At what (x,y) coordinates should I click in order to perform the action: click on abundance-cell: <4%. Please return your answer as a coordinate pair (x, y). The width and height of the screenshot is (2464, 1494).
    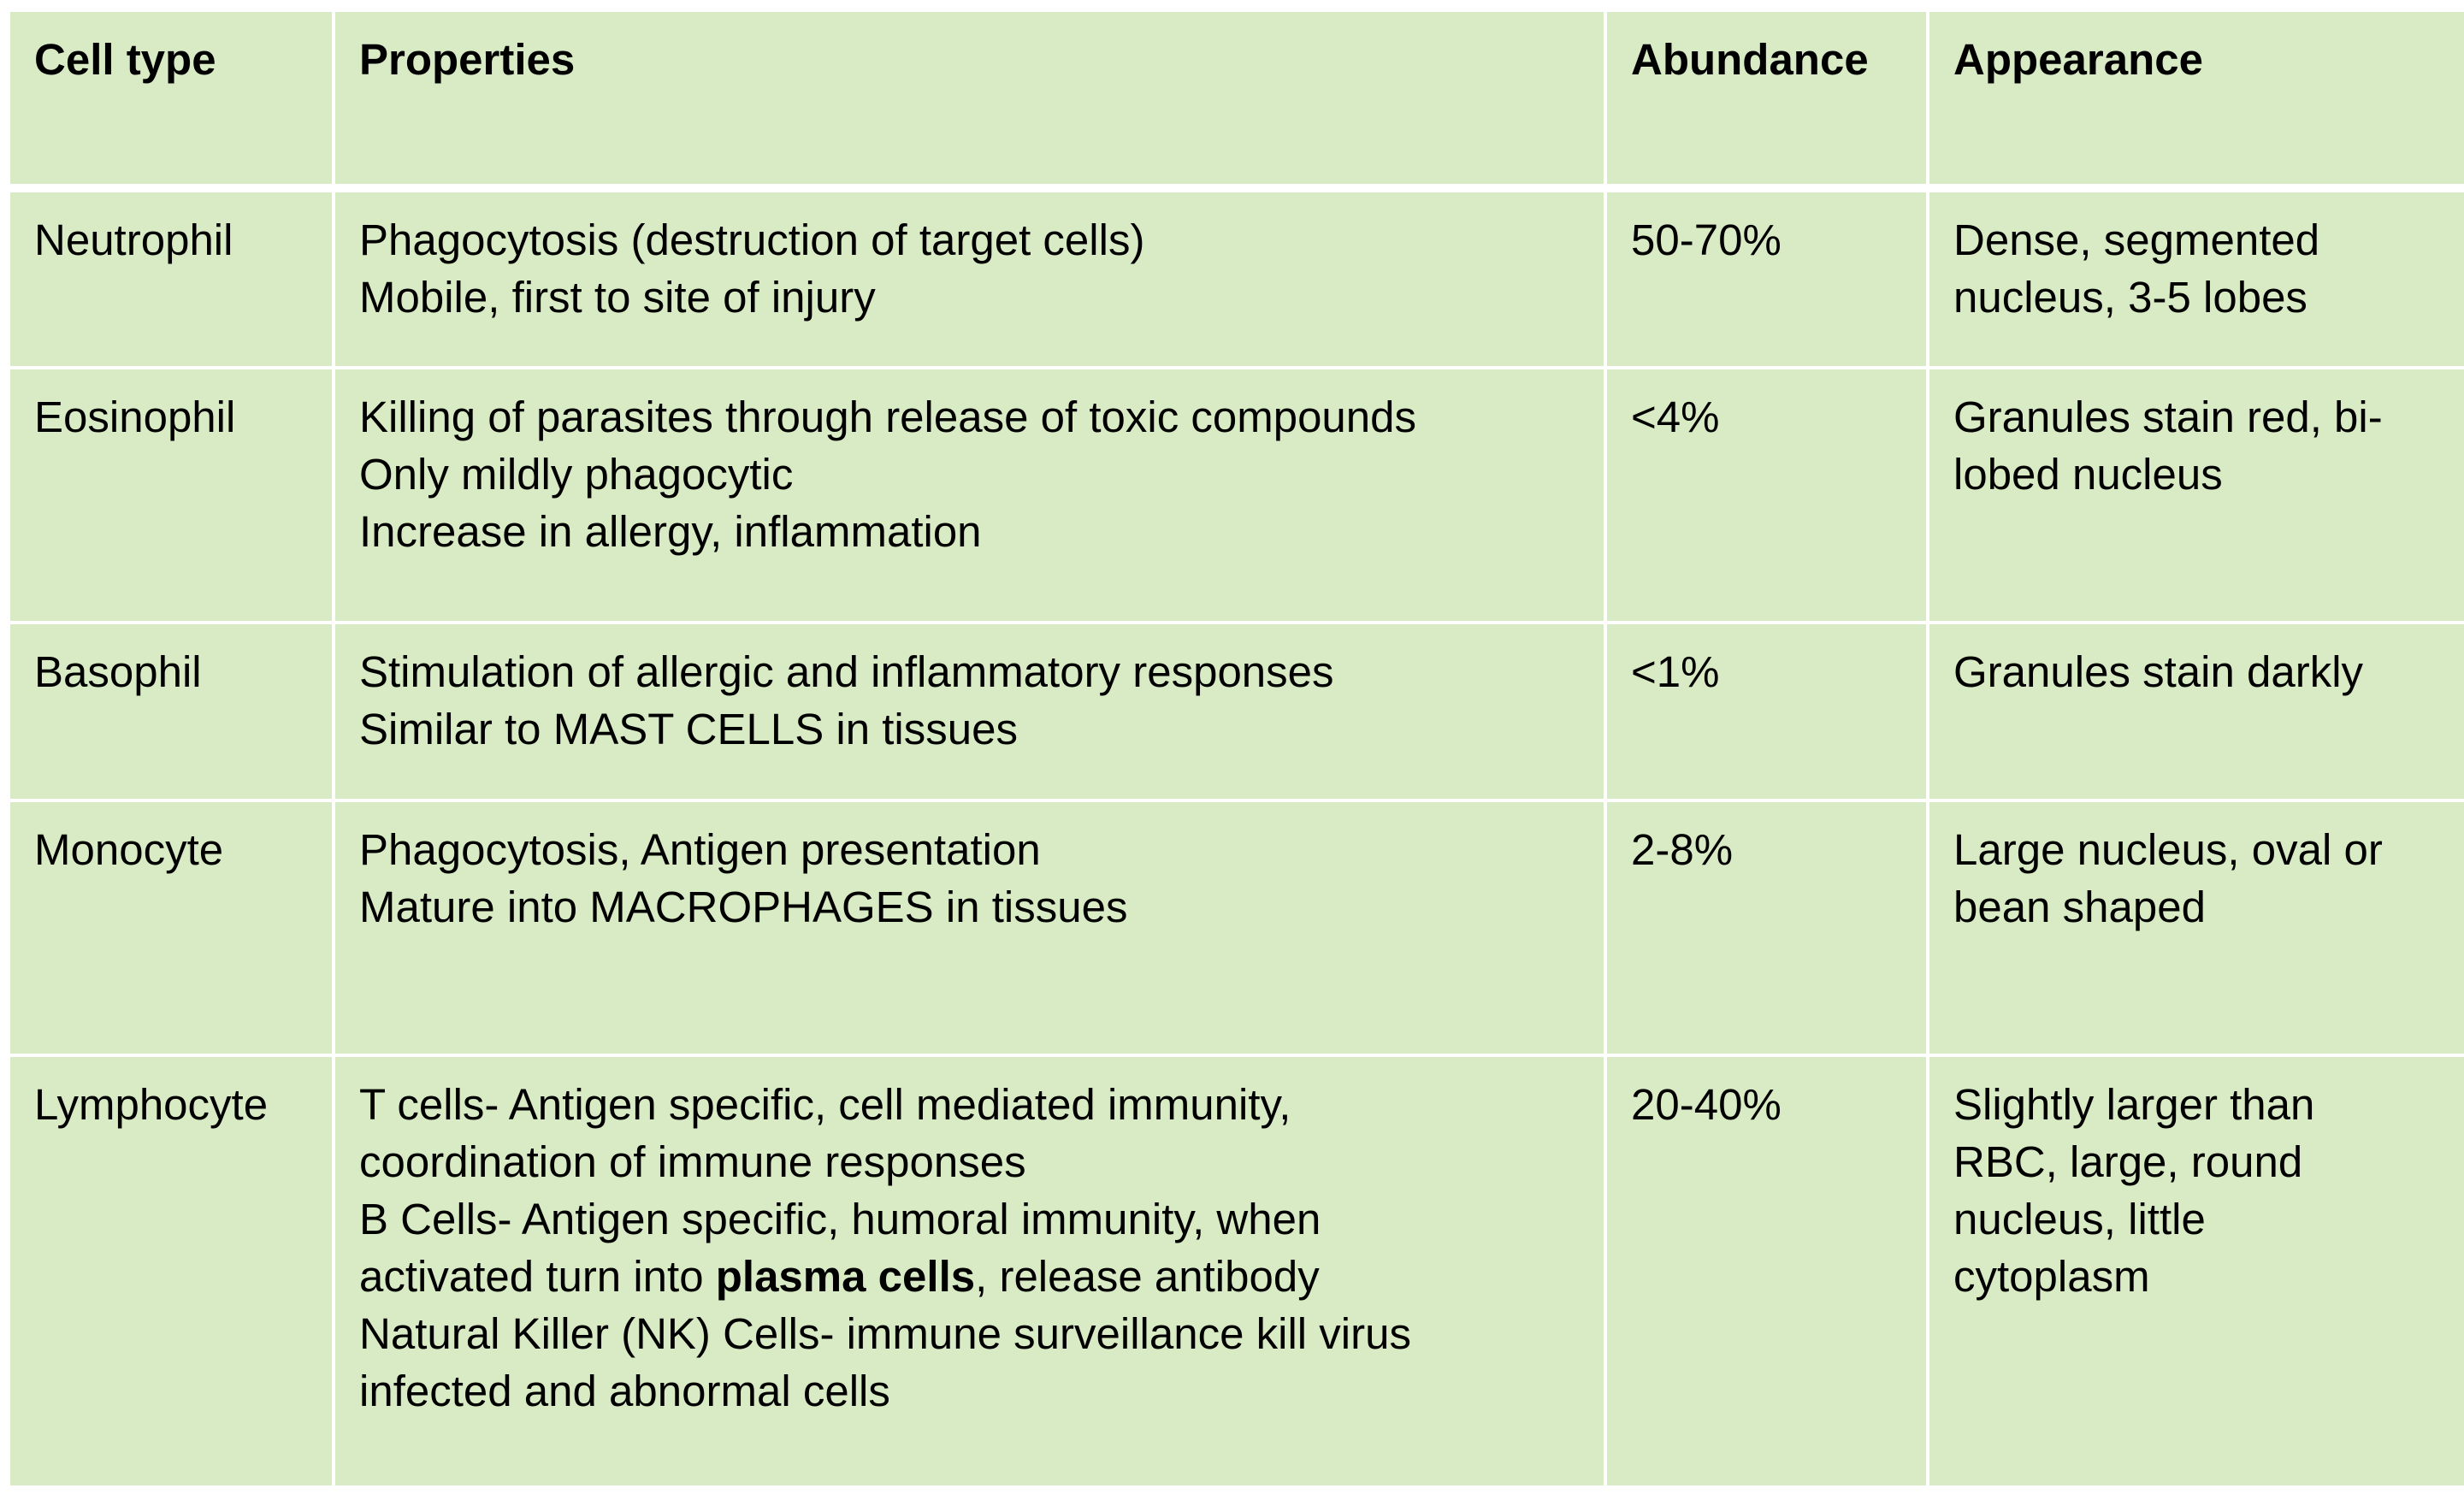
    Looking at the image, I should click on (1766, 496).